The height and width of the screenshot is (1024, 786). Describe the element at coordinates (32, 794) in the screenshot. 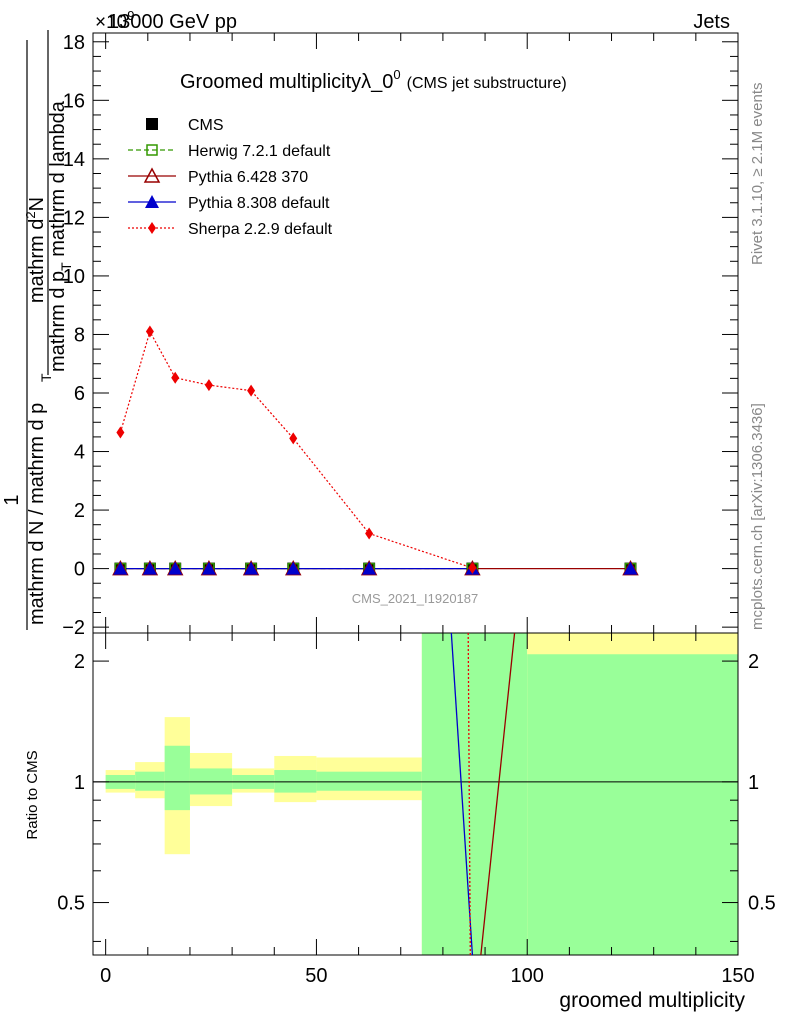

I see `ratio-y-label: Ratio to CMS` at that location.